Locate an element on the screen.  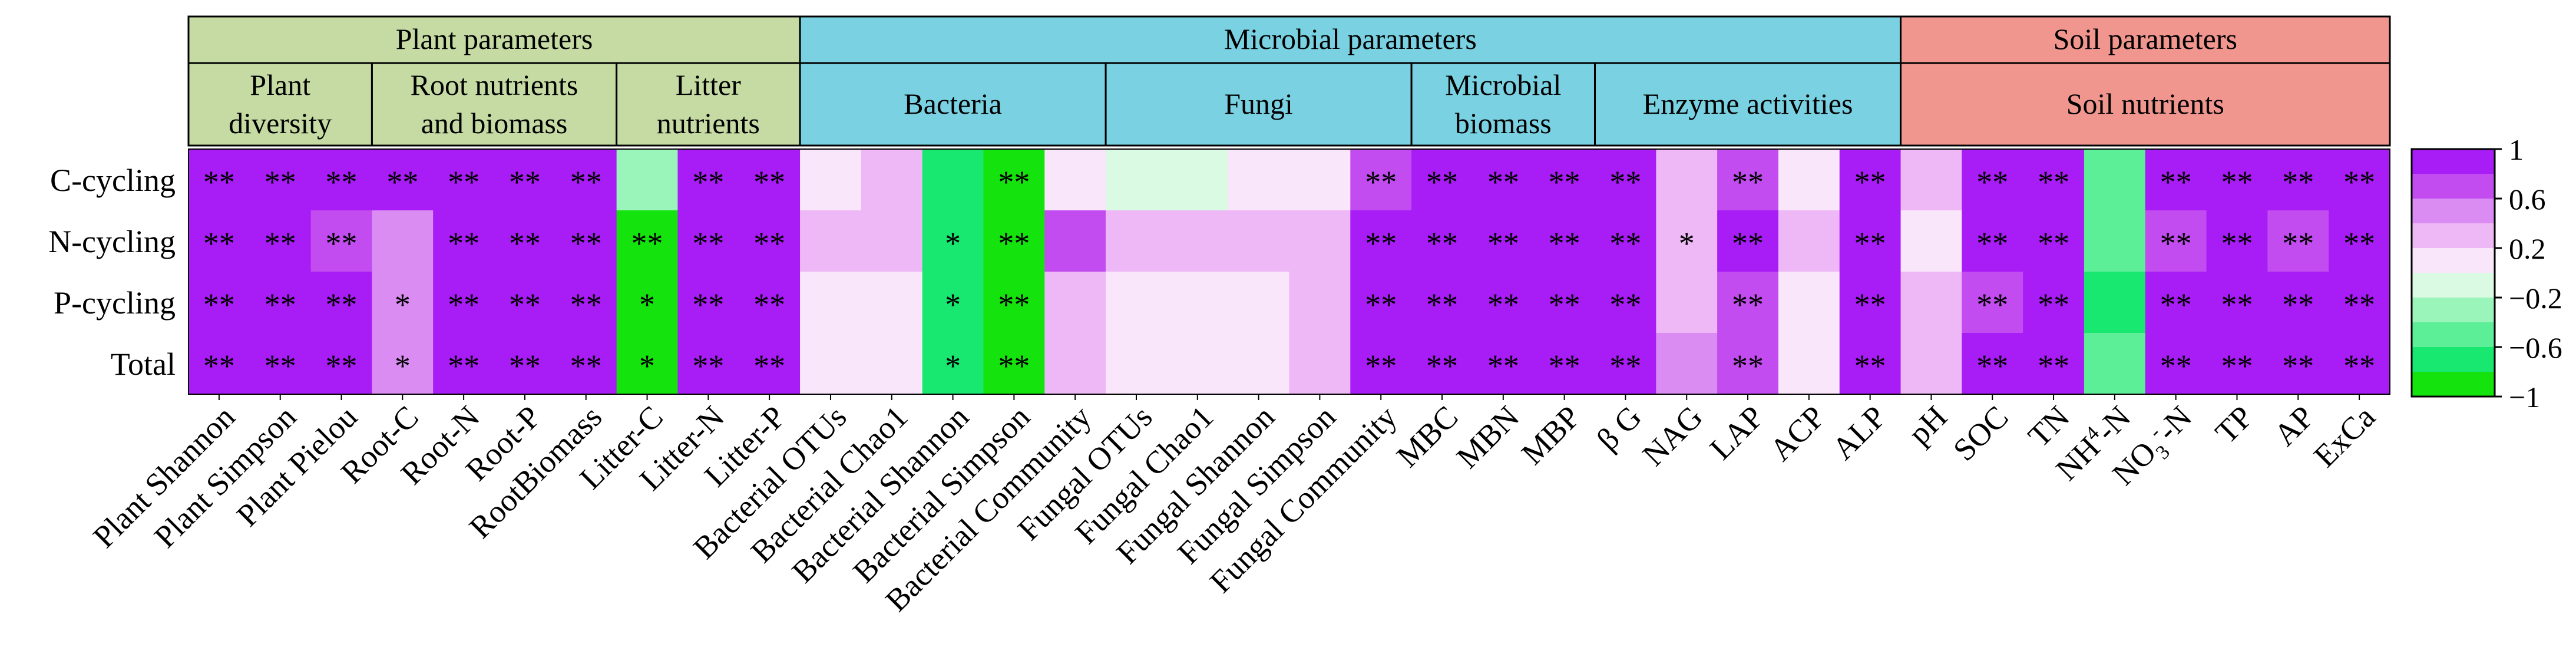
x-tick-label: LAP is located at coordinates (1737, 433).